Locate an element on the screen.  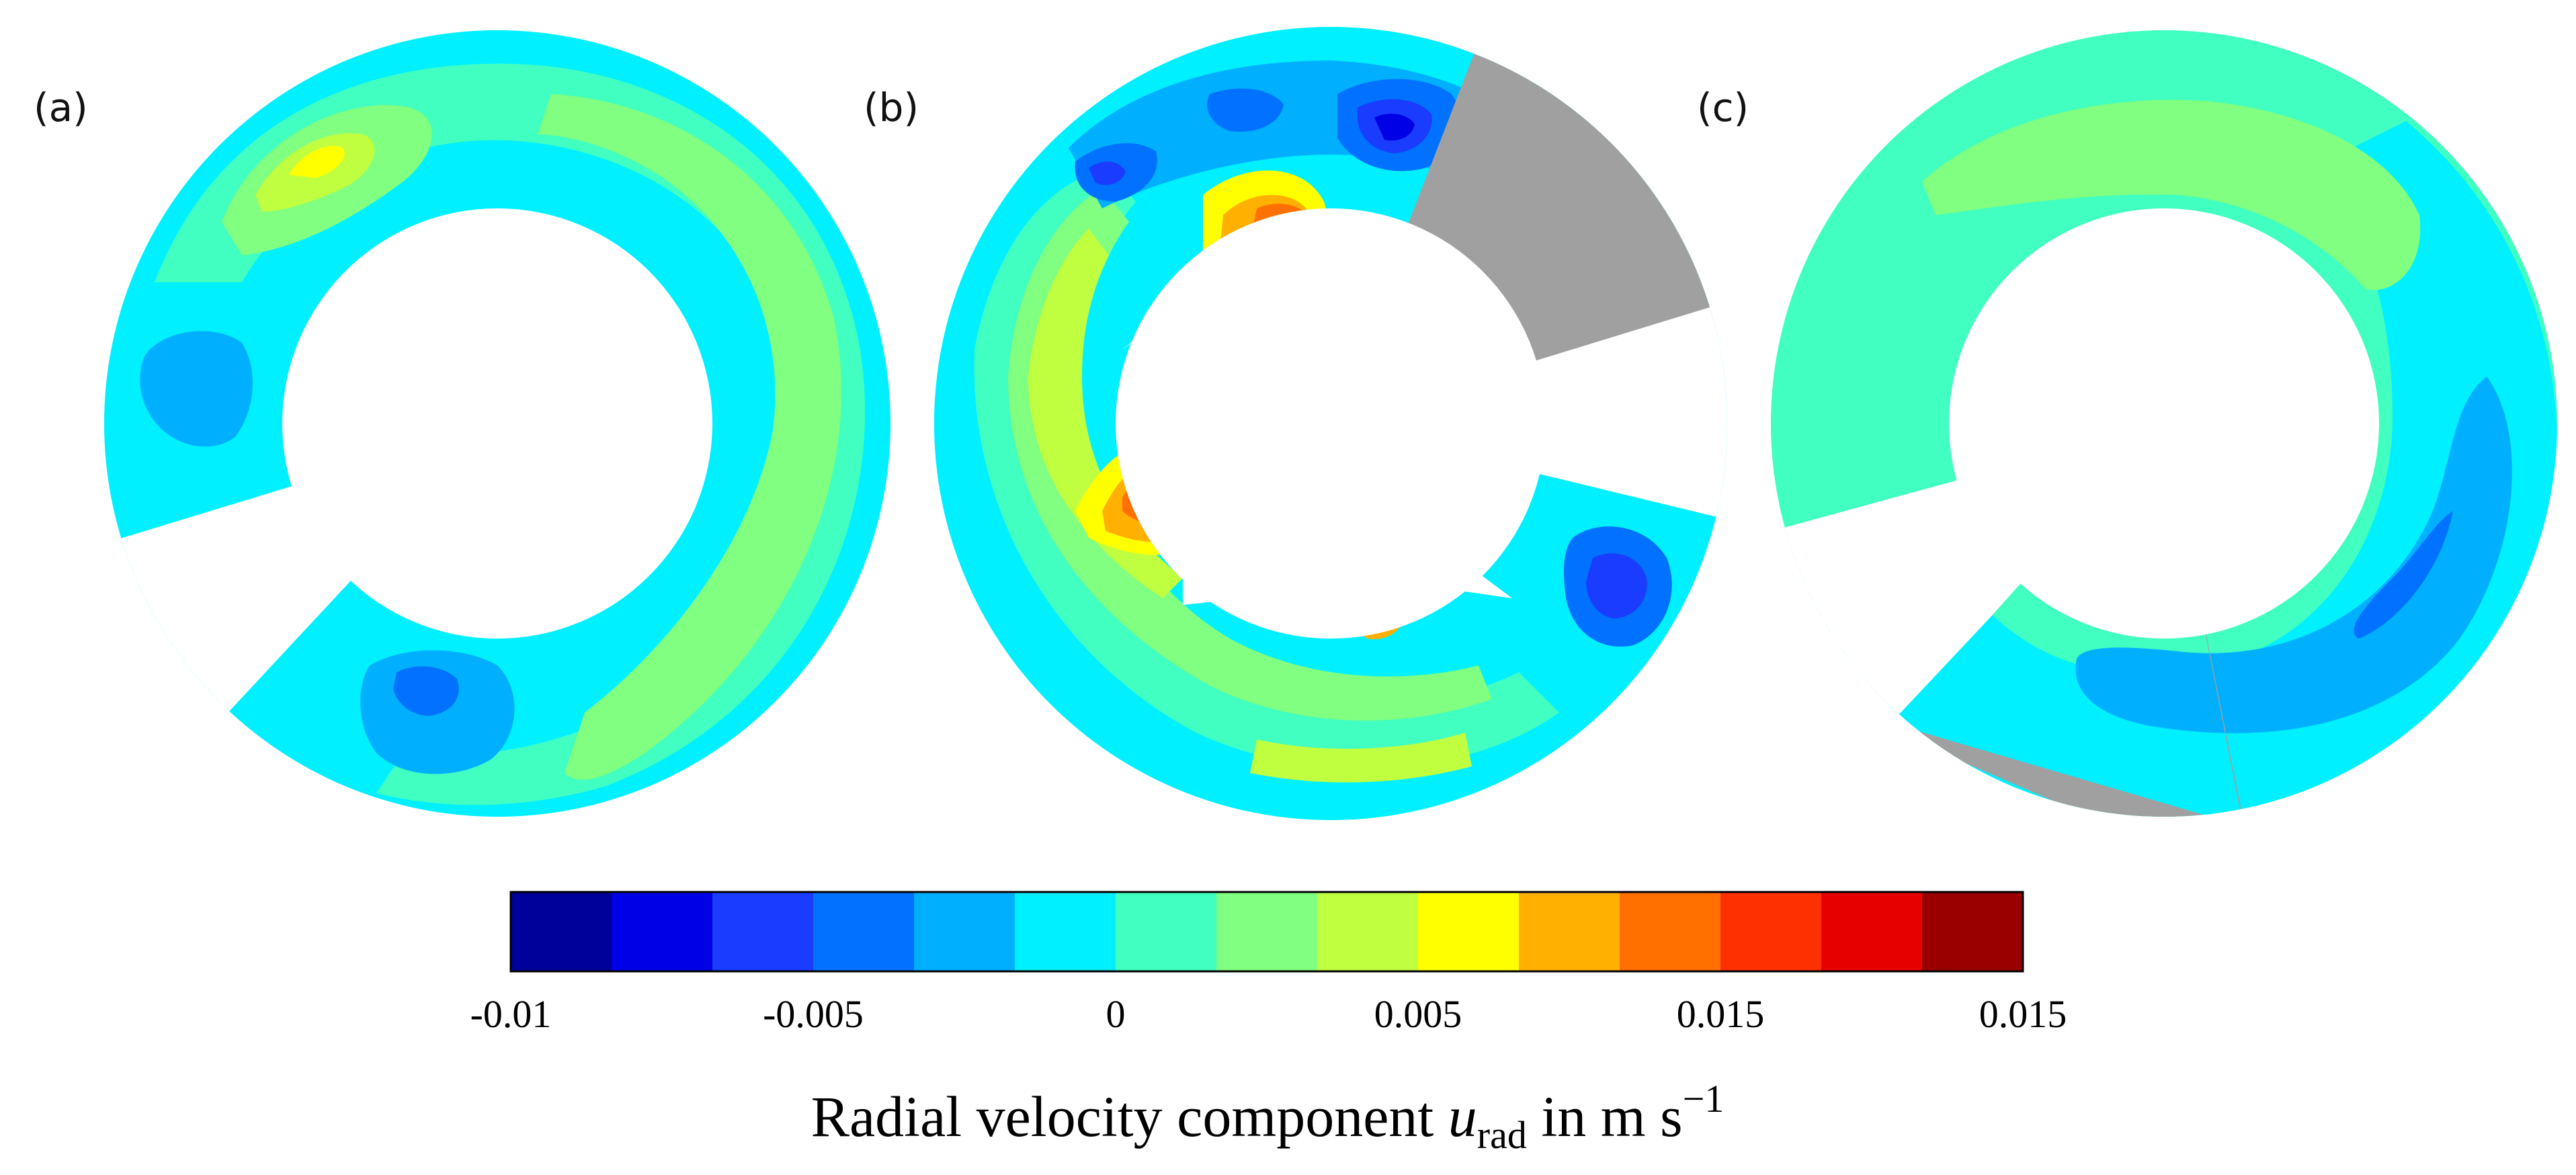
colorbar-axis-title: Radial velocity component urad in m s−1 is located at coordinates (1268, 1117).